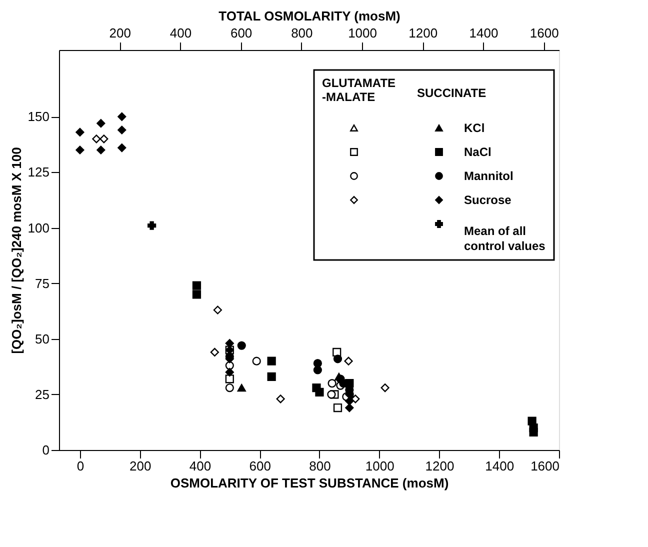 This screenshot has height=547, width=648. Describe the element at coordinates (260, 466) in the screenshot. I see `x-tick-label: 600` at that location.